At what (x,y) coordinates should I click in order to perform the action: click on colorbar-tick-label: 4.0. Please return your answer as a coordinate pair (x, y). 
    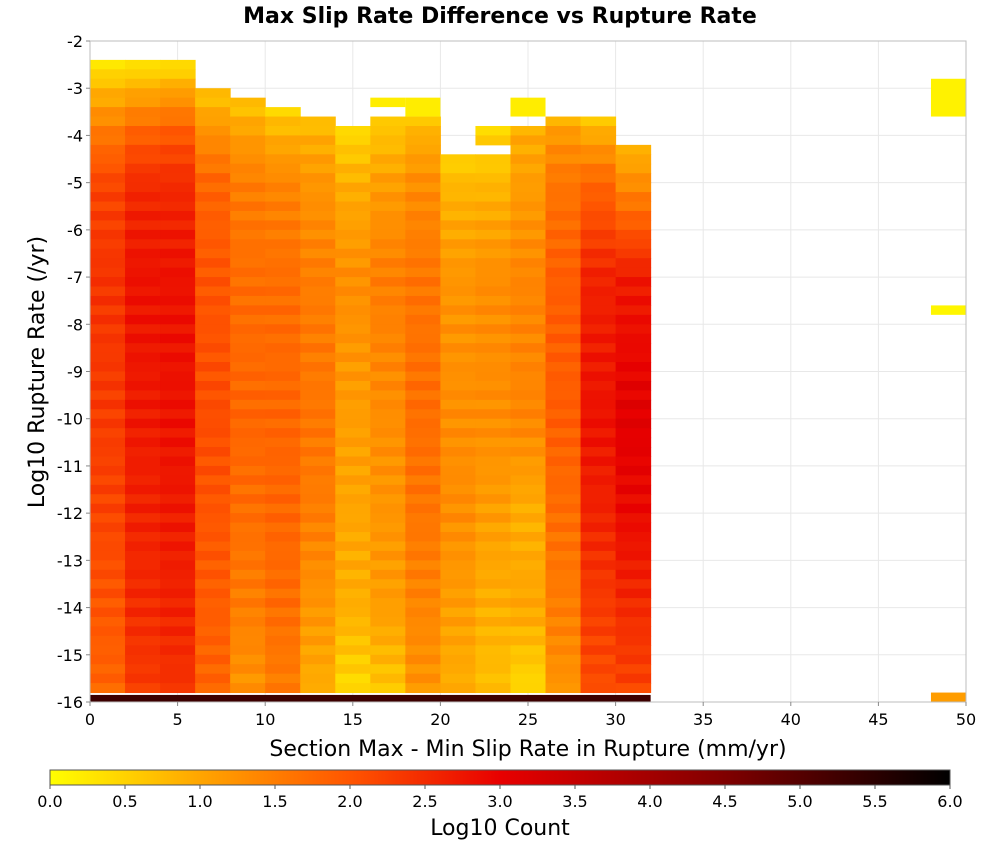
    Looking at the image, I should click on (649, 801).